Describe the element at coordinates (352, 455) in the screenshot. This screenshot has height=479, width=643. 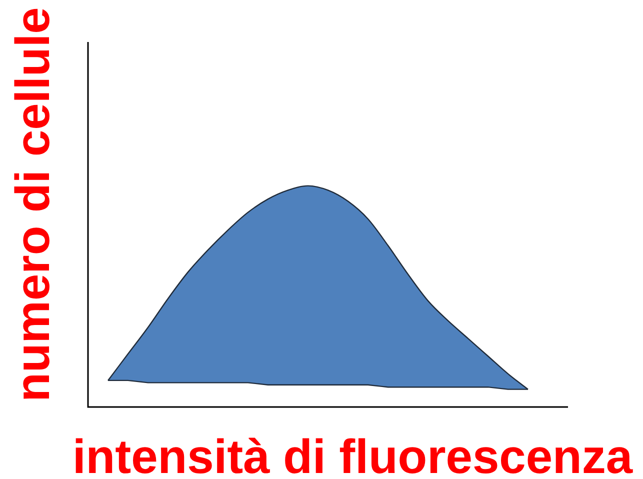
I see `x-axis-title: intensità di fluorescenza` at that location.